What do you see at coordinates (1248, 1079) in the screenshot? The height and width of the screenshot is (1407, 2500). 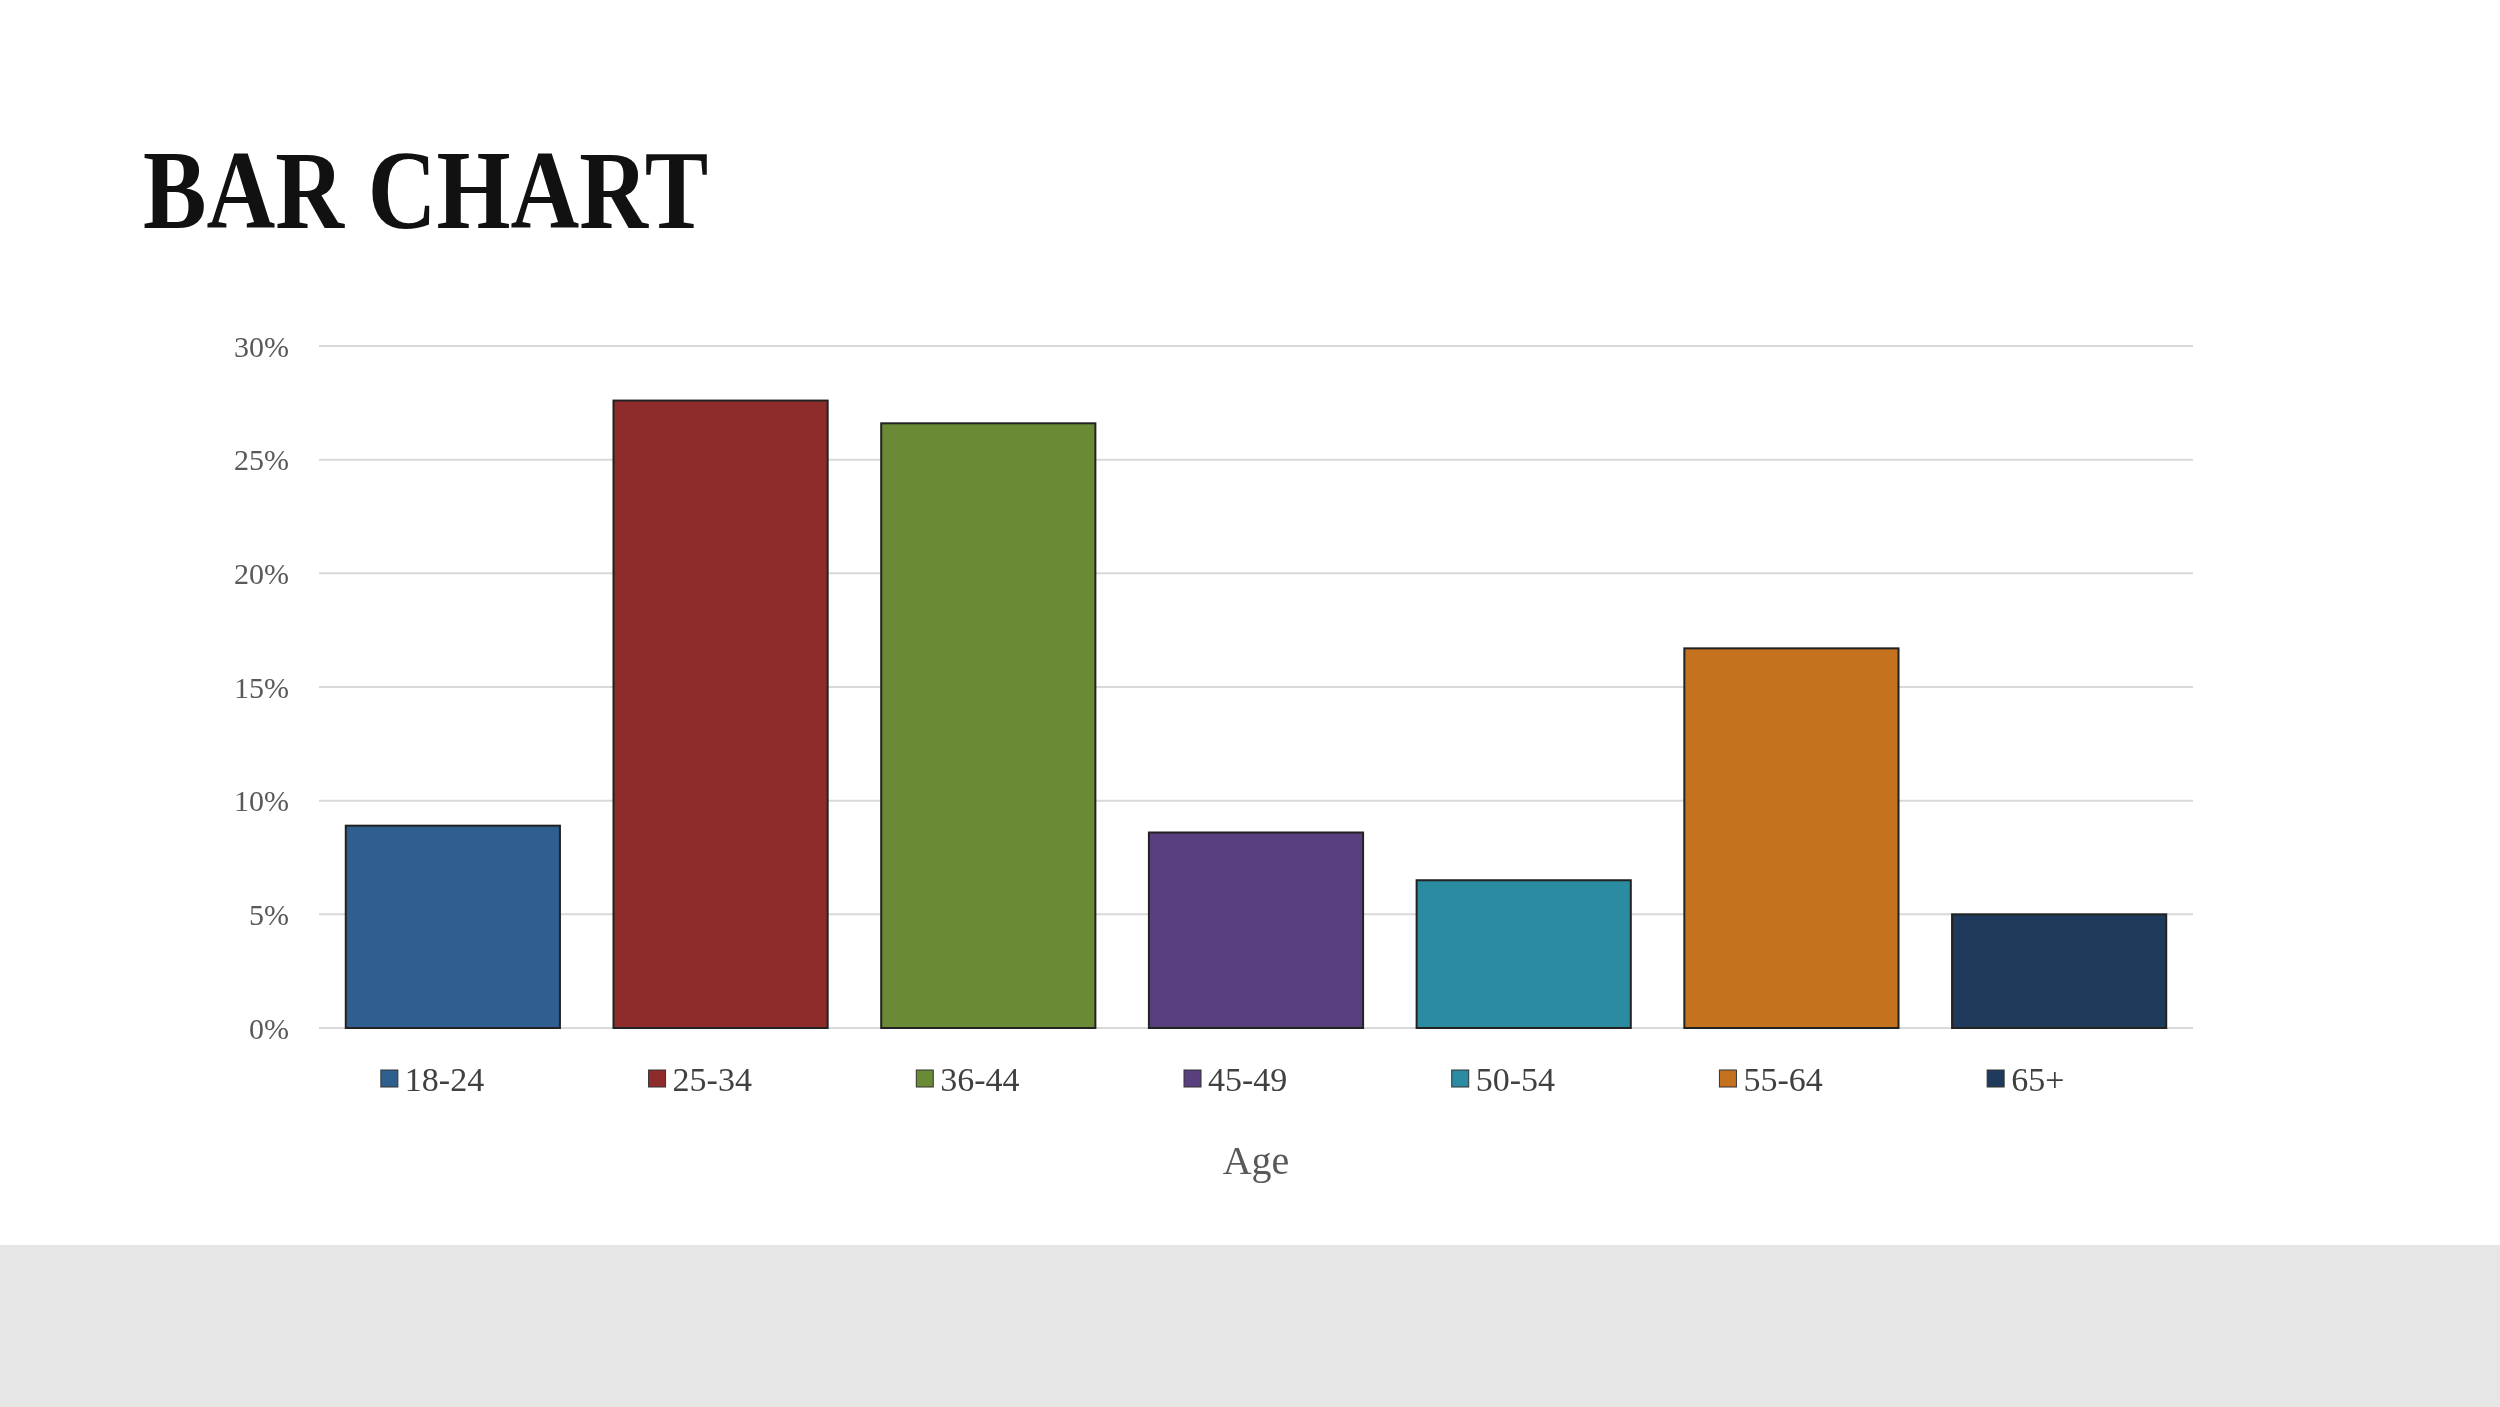 I see `x-tick-label: 45-49` at bounding box center [1248, 1079].